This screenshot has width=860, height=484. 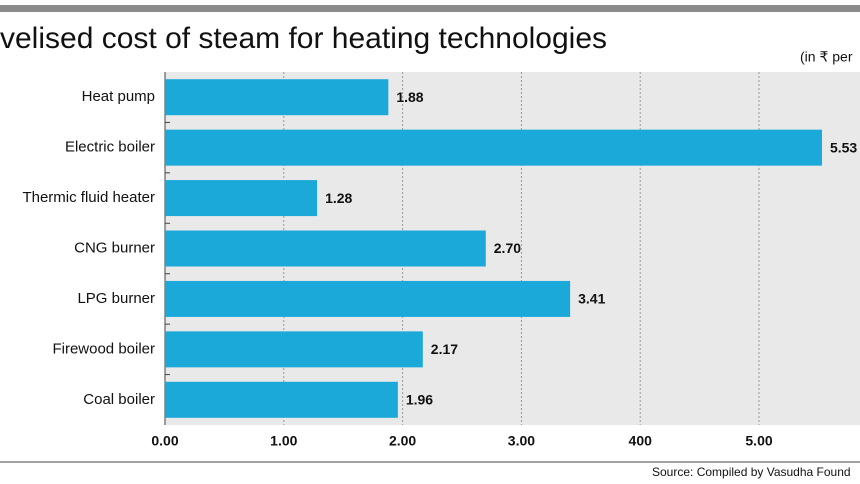 What do you see at coordinates (88, 197) in the screenshot?
I see `y-tick-label: Thermic fluid heater` at bounding box center [88, 197].